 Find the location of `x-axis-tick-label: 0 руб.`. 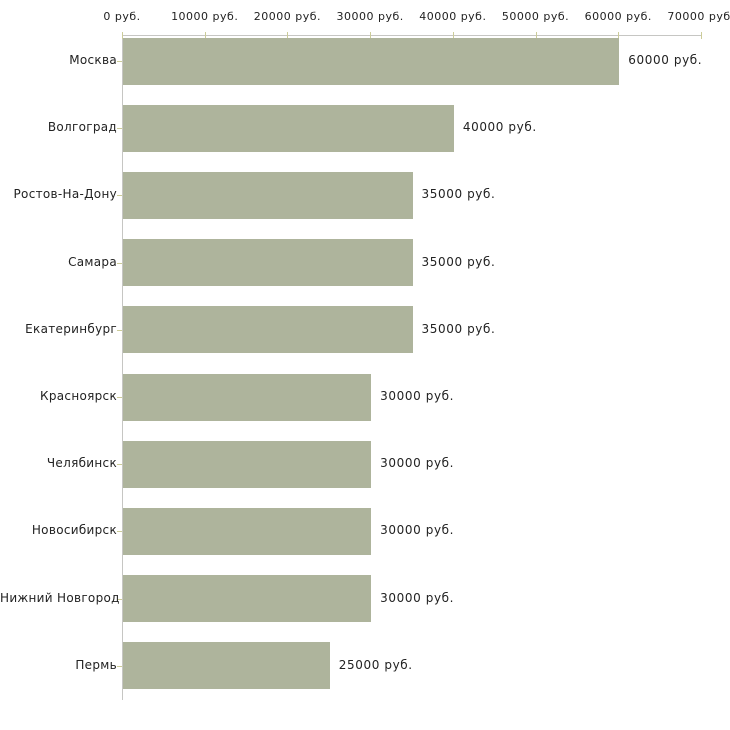

x-axis-tick-label: 0 руб. is located at coordinates (122, 16).